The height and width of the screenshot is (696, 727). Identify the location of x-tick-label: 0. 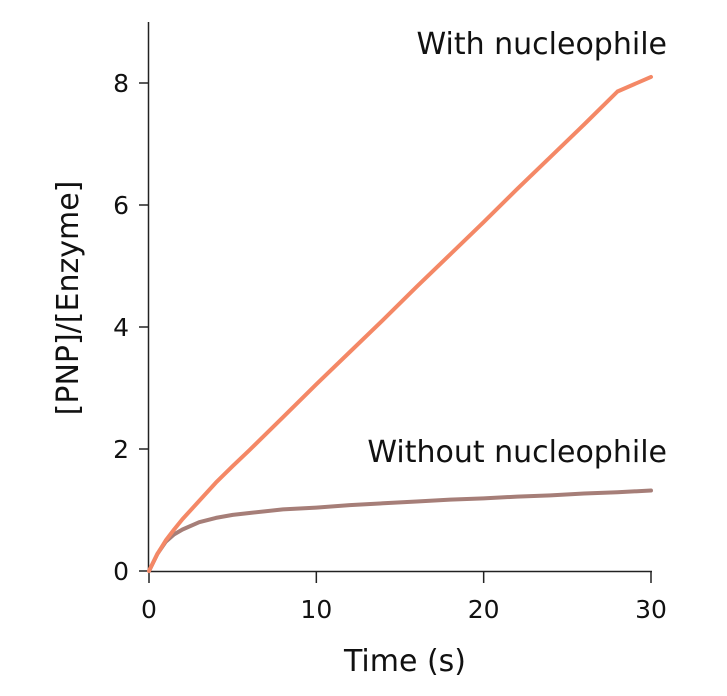
(149, 609).